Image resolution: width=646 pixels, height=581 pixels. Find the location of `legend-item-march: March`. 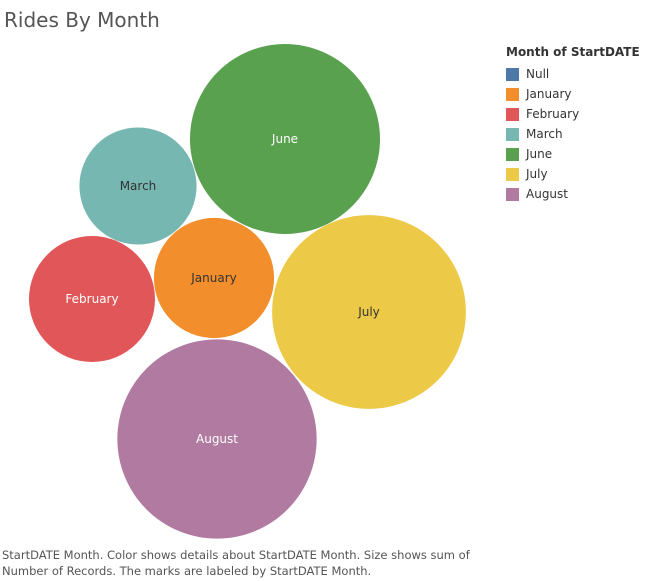

legend-item-march: March is located at coordinates (573, 134).